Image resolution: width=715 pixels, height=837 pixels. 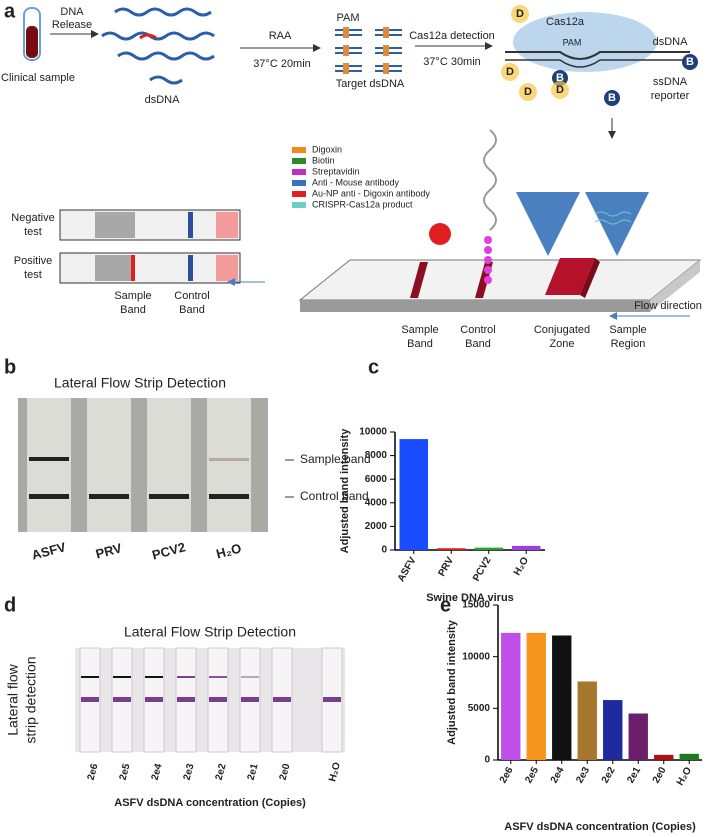 What do you see at coordinates (452, 36) in the screenshot?
I see `label: Cas12a detection` at bounding box center [452, 36].